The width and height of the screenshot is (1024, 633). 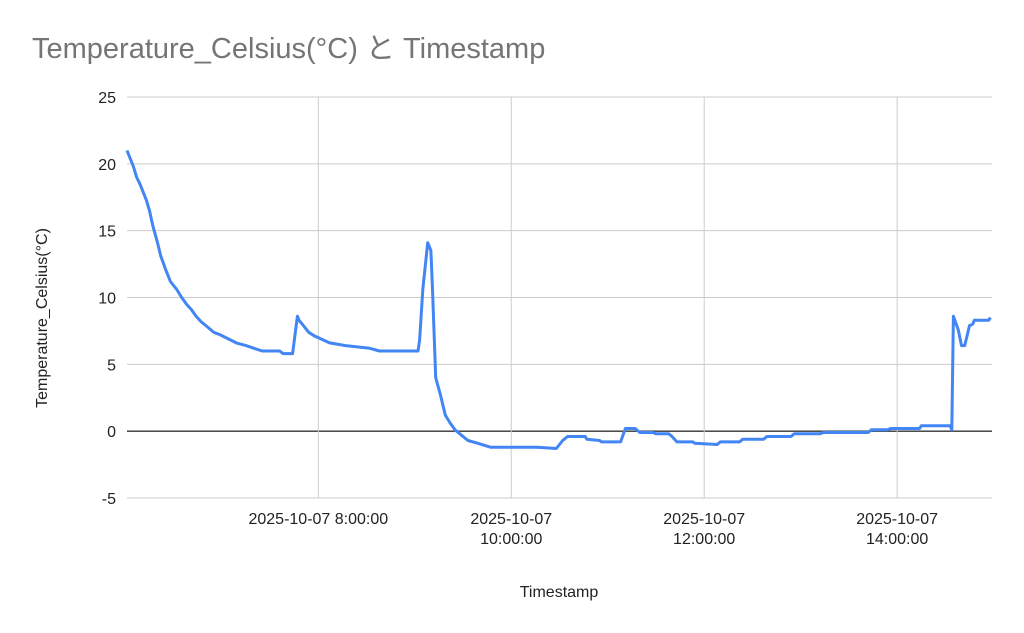 I want to click on y-tick-label: 20, so click(x=107, y=165).